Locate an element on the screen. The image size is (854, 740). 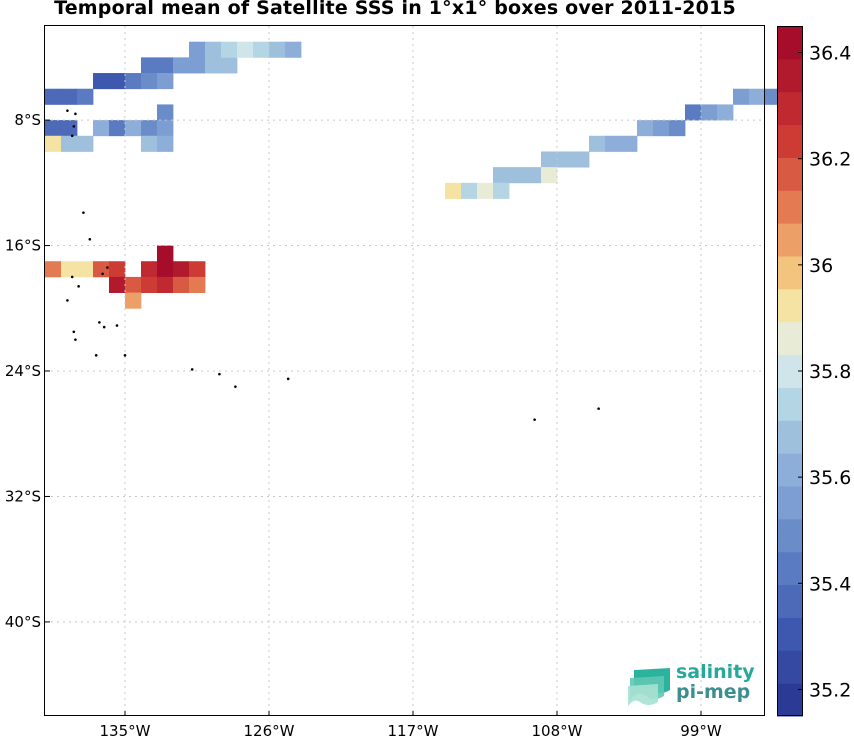
x-tick-label: 108°W is located at coordinates (557, 731).